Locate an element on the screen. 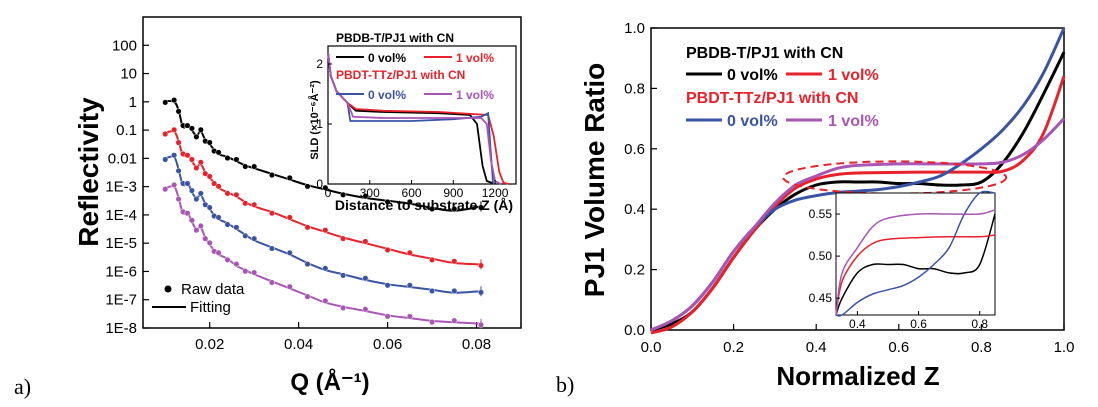 Image resolution: width=1098 pixels, height=407 pixels. highlight-ellipse is located at coordinates (895, 177).